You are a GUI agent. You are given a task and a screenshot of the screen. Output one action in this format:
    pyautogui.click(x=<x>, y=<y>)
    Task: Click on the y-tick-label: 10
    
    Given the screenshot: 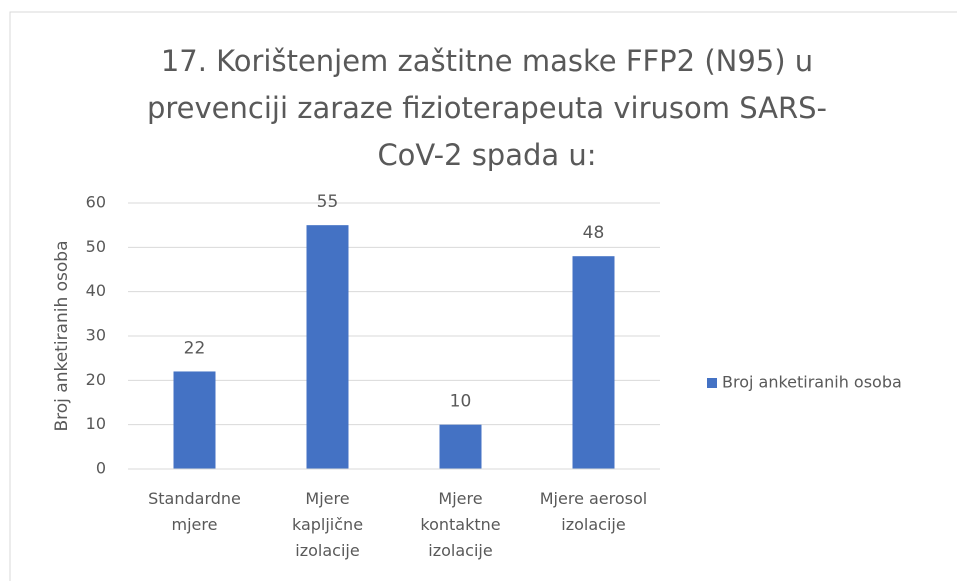 What is the action you would take?
    pyautogui.click(x=96, y=423)
    